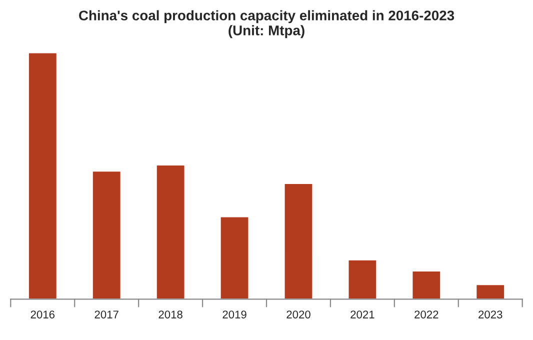 The width and height of the screenshot is (533, 340). What do you see at coordinates (298, 314) in the screenshot?
I see `x-tick-label: 2020` at bounding box center [298, 314].